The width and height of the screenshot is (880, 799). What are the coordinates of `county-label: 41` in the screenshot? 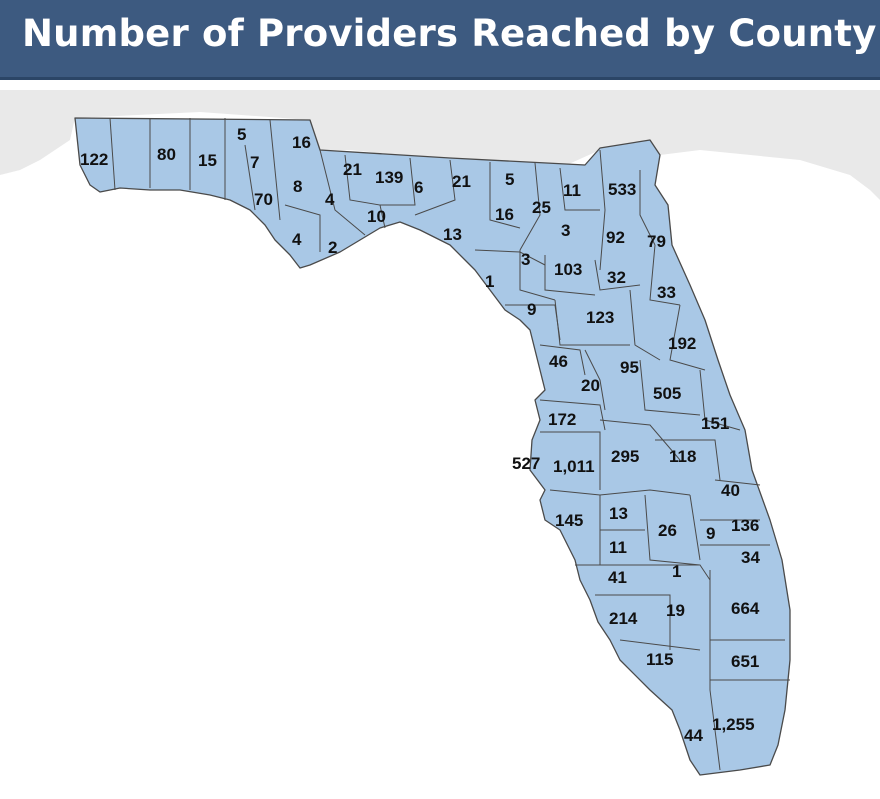 It's located at (617, 577).